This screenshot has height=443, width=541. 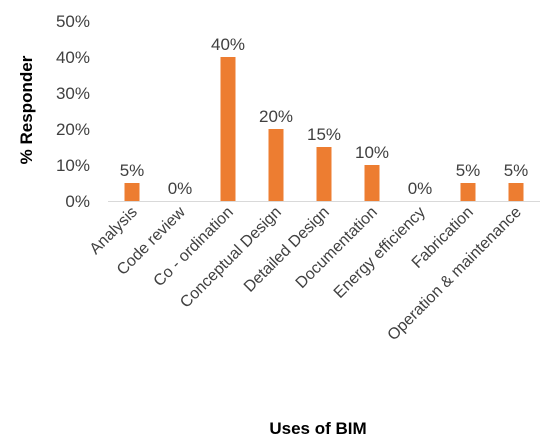 What do you see at coordinates (287, 250) in the screenshot?
I see `x-tick-label: Detailed Design` at bounding box center [287, 250].